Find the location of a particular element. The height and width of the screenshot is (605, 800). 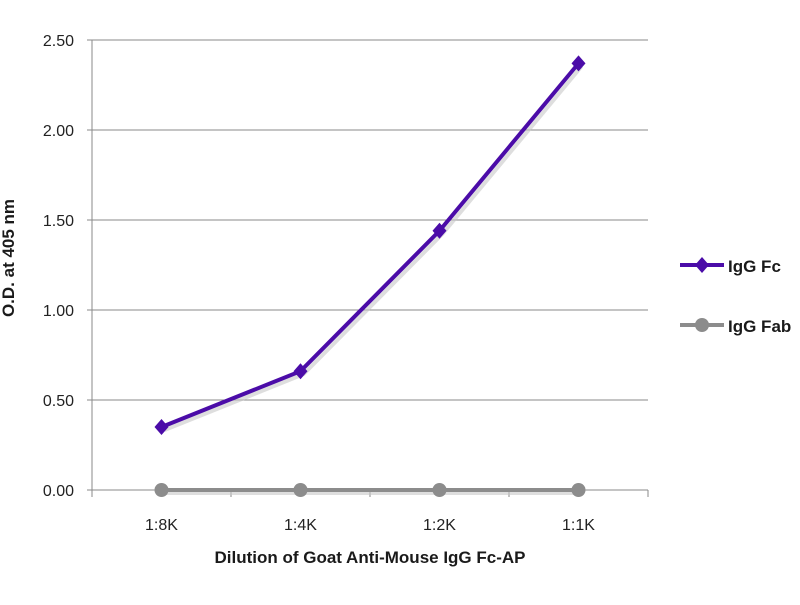

series-igg-fab is located at coordinates (370, 490).